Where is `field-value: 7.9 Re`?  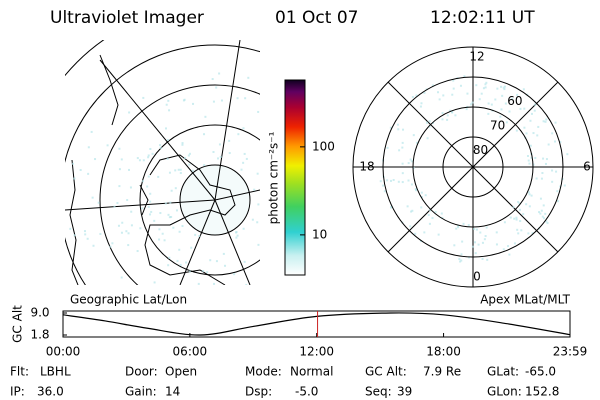
field-value: 7.9 Re is located at coordinates (442, 372).